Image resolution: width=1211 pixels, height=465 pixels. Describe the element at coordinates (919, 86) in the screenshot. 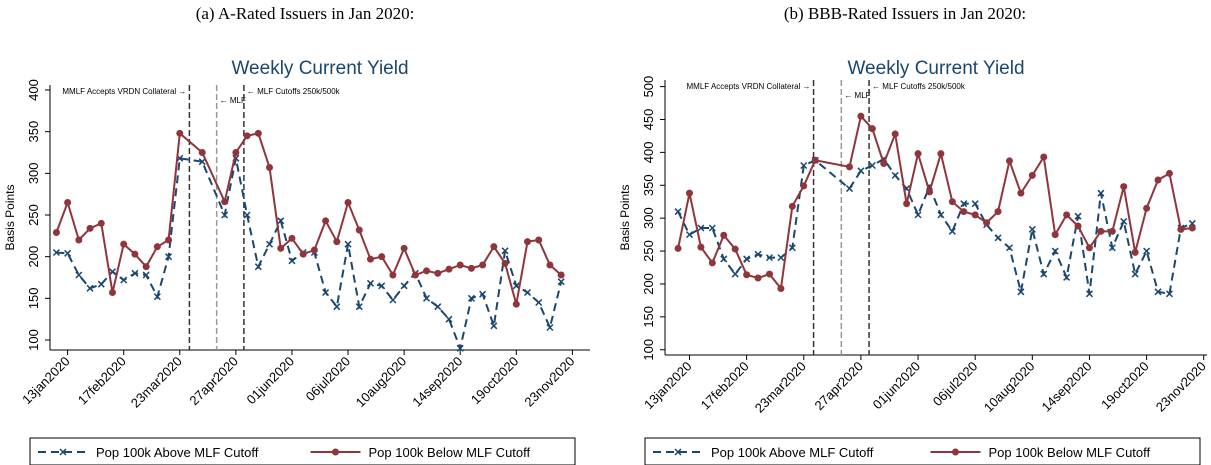

I see `event-label: ← MLF Cutoffs 250k/500k` at that location.